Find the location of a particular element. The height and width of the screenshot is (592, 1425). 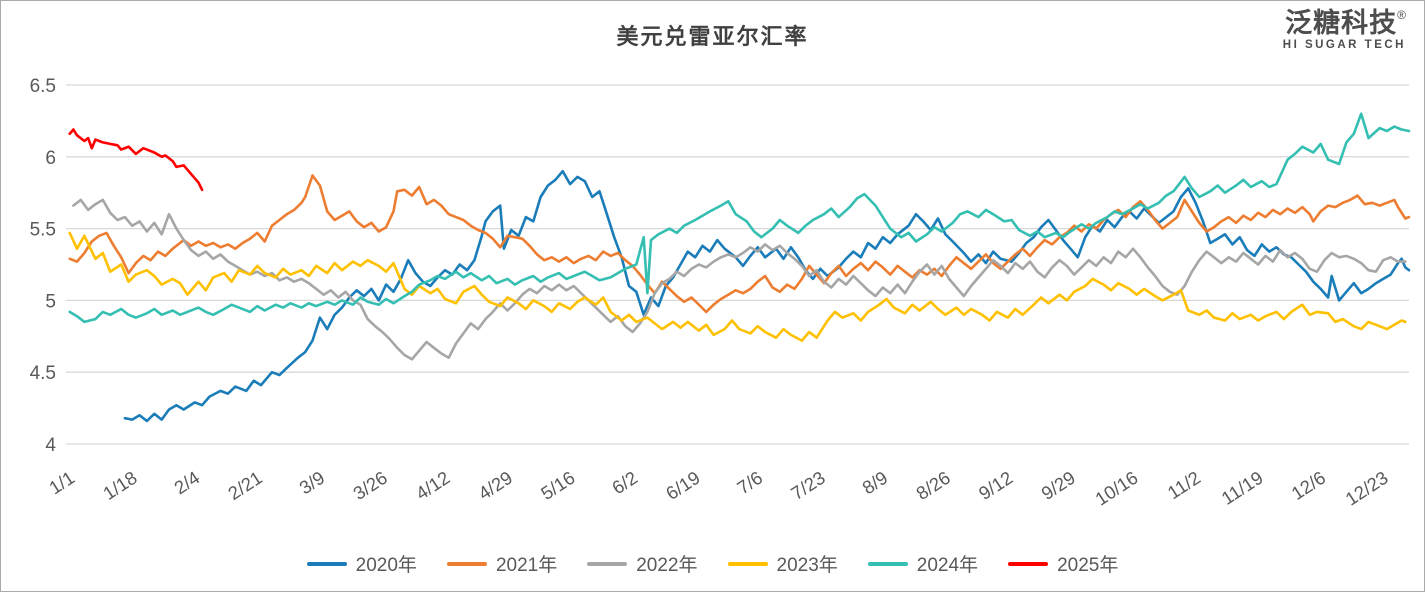

y-axis-tick-label: 6 is located at coordinates (50, 158).